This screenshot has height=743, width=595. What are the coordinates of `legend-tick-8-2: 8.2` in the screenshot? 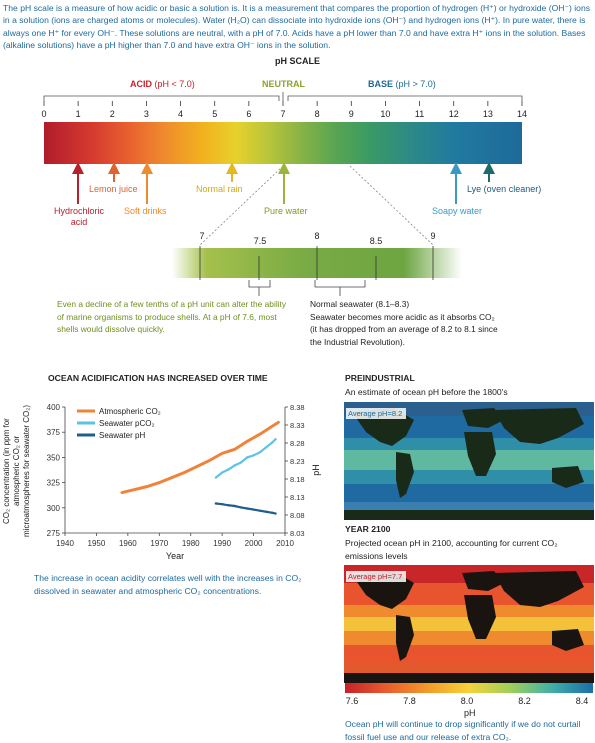 It's located at (524, 701).